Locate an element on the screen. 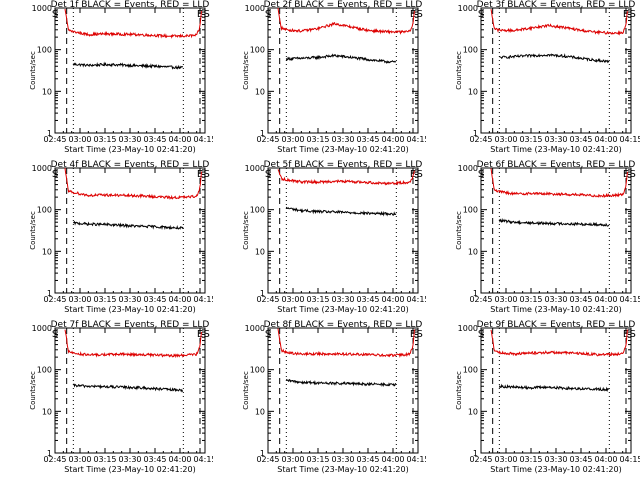 Image resolution: width=640 pixels, height=480 pixels. chart-title: Det 4f BLACK = Events, RED = LLD is located at coordinates (130, 165).